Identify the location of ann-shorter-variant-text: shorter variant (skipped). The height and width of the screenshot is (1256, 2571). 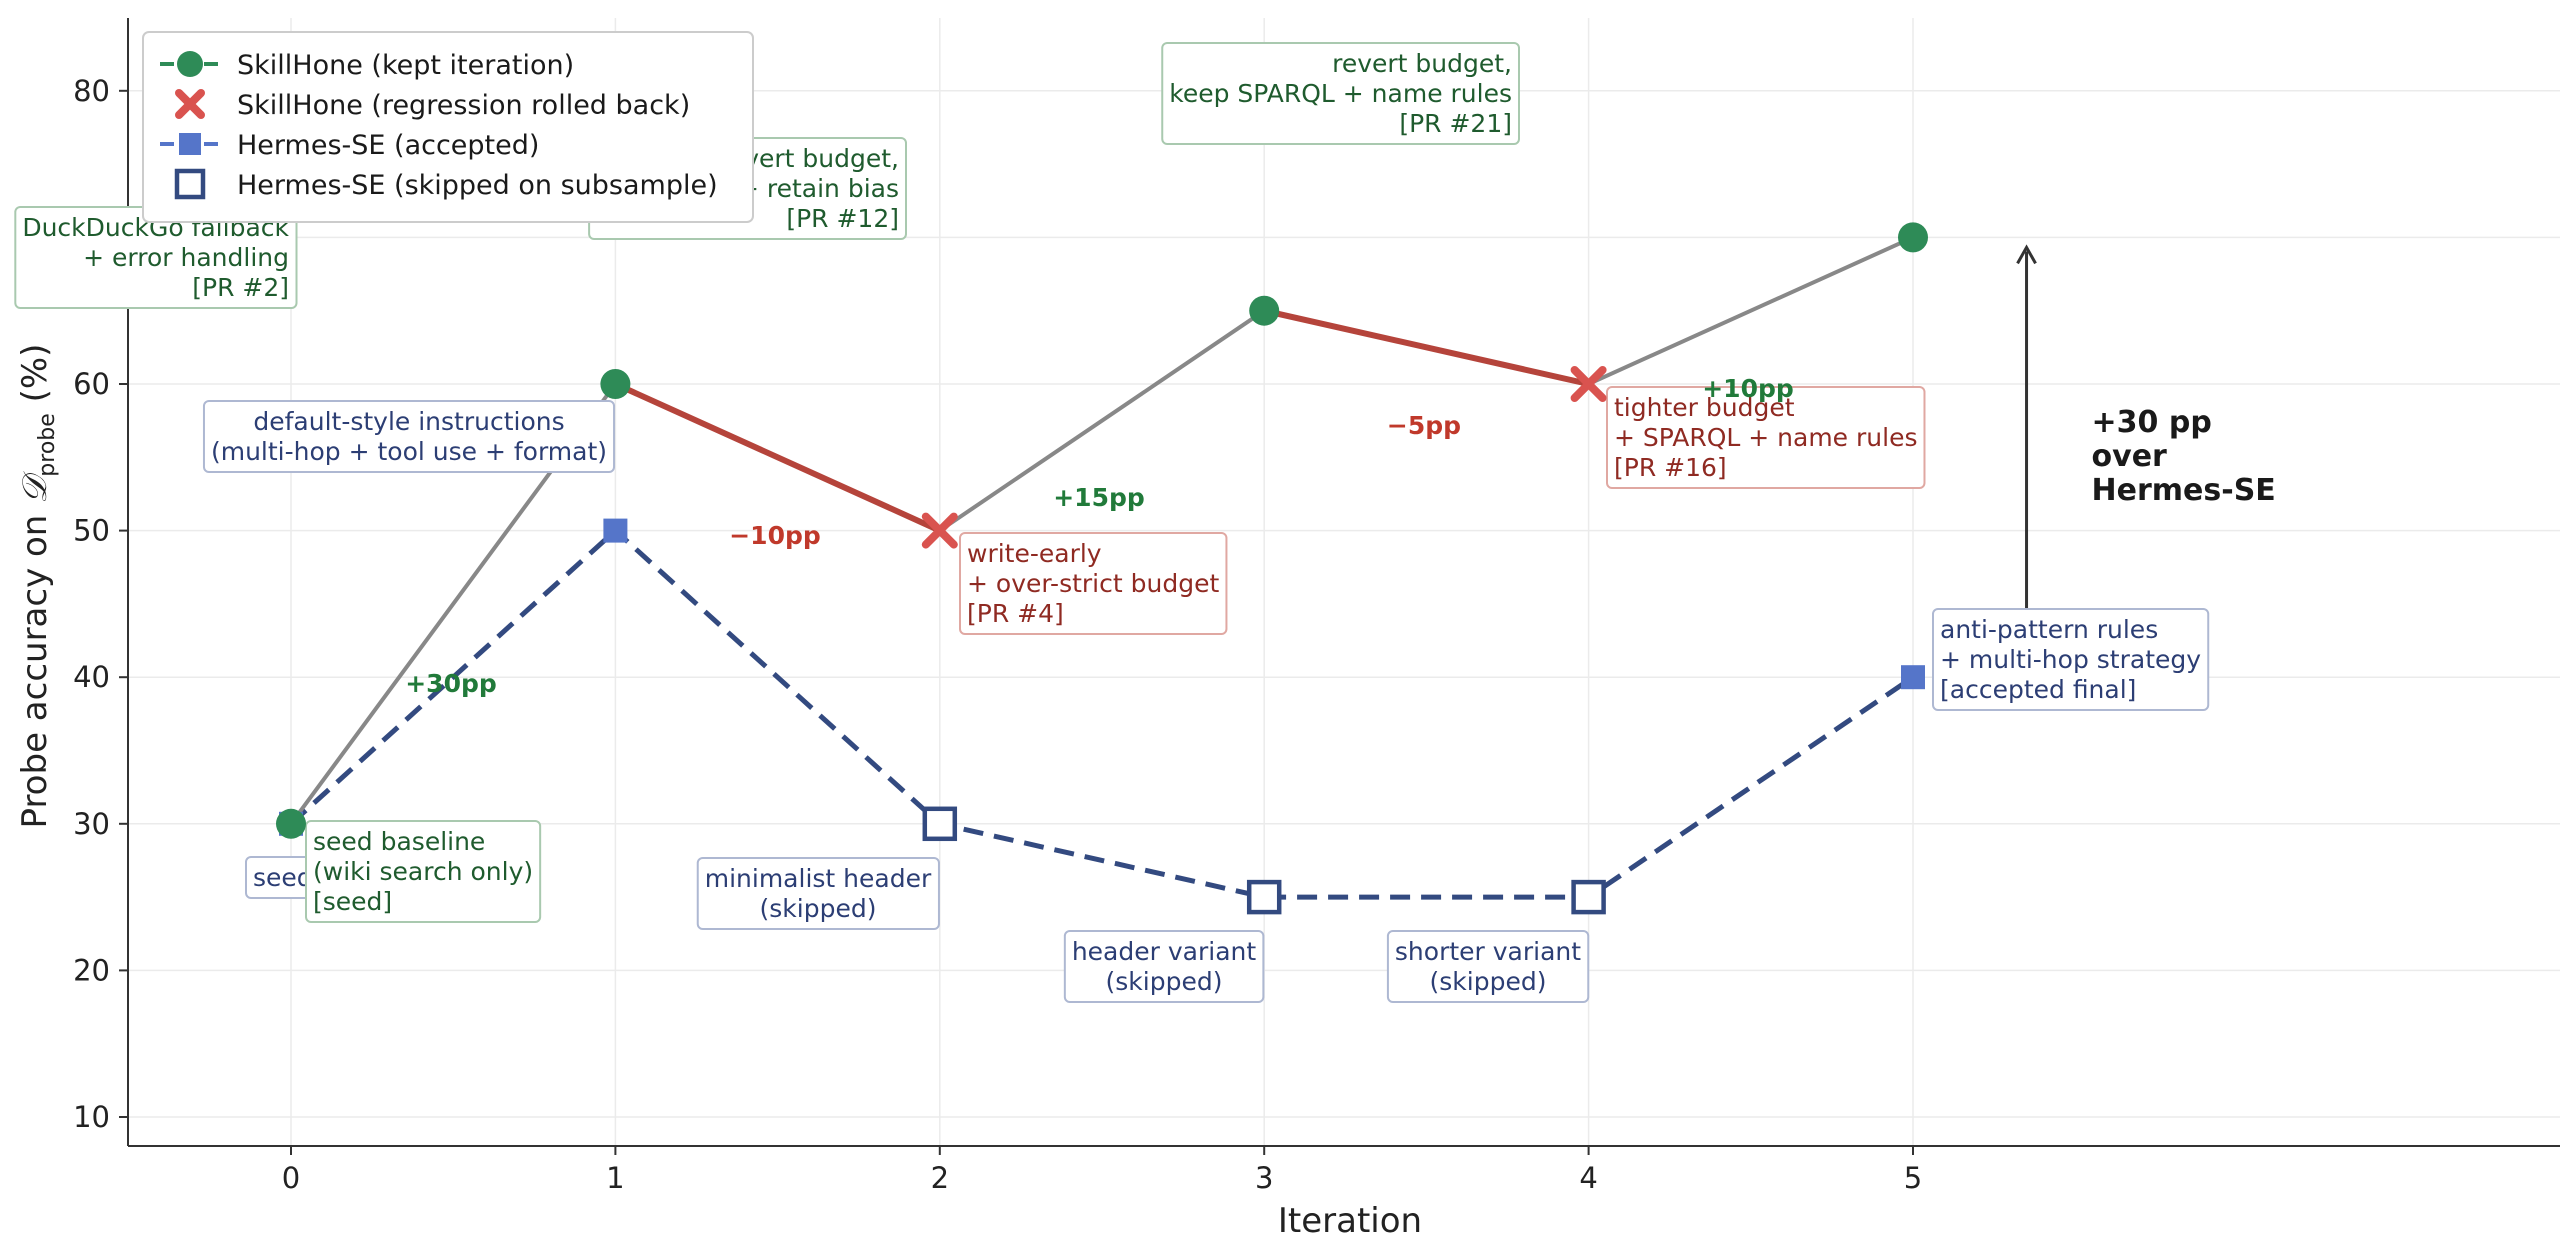
(1488, 966).